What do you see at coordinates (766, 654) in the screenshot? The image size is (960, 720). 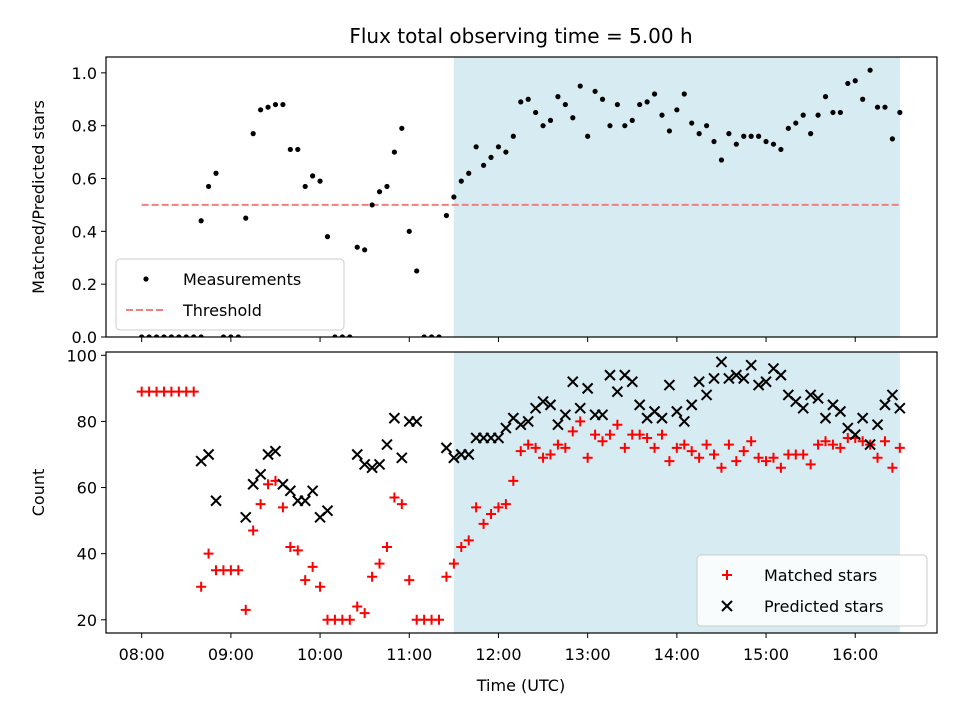 I see `x-tick-label: 15:00` at bounding box center [766, 654].